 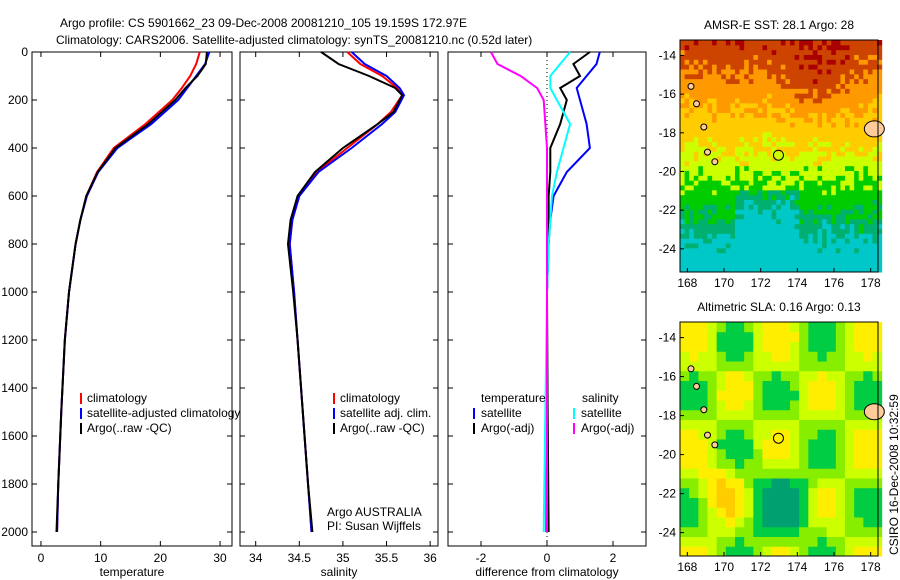 What do you see at coordinates (781, 439) in the screenshot?
I see `map-sla` at bounding box center [781, 439].